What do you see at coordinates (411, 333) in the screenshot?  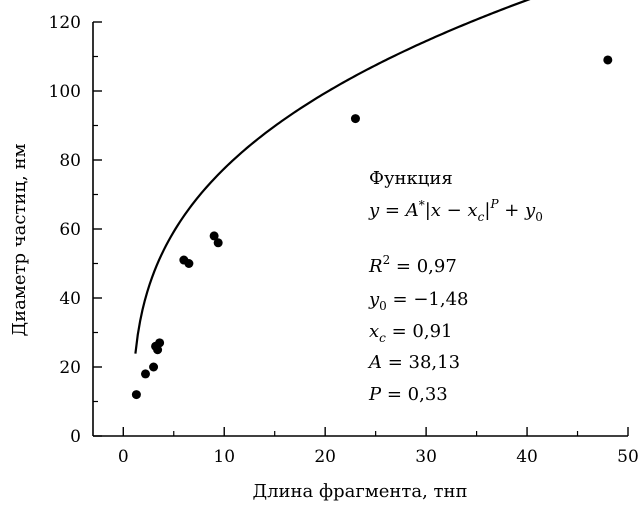 I see `annotation-xc: xc = 0,91` at bounding box center [411, 333].